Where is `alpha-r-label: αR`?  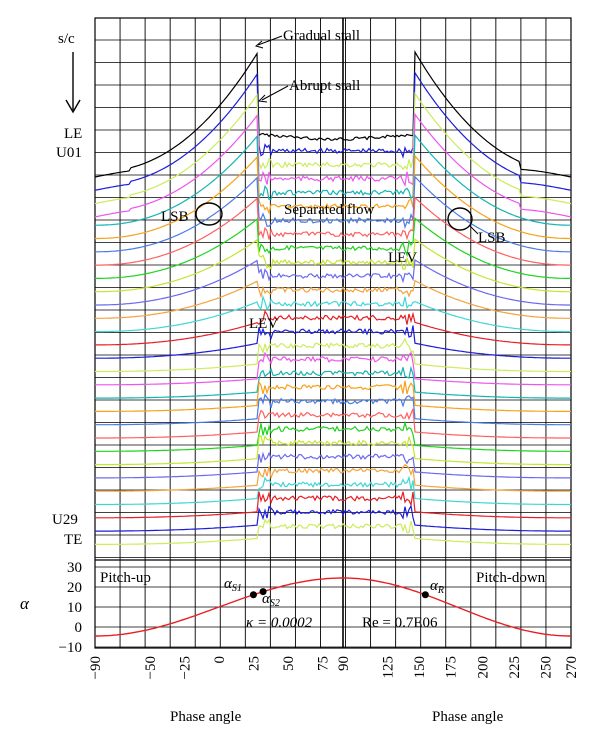
alpha-r-label: αR is located at coordinates (437, 587).